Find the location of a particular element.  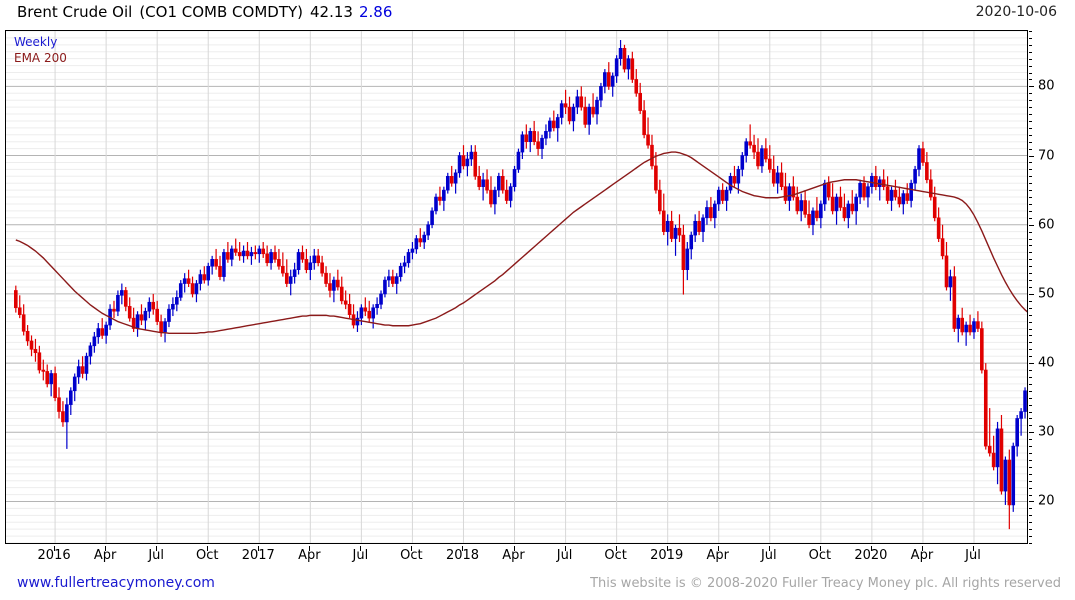

x-axis-label: 2018 is located at coordinates (462, 555).